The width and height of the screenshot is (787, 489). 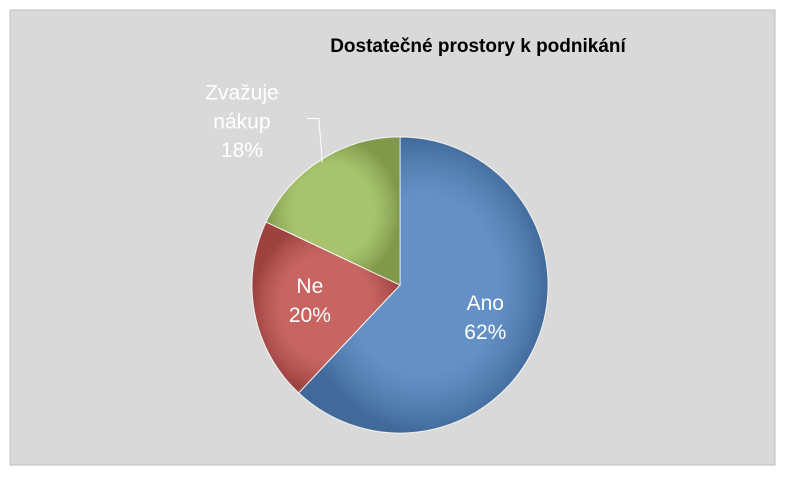 I want to click on leader-line, so click(x=314, y=140).